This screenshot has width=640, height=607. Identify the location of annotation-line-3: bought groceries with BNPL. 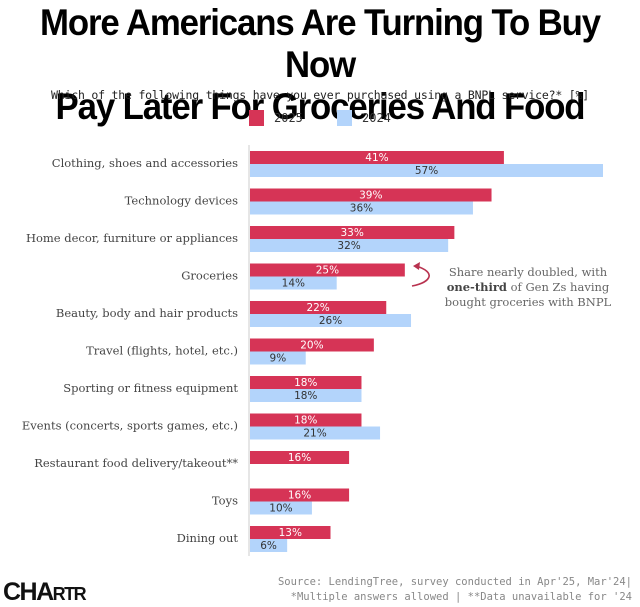
(528, 302).